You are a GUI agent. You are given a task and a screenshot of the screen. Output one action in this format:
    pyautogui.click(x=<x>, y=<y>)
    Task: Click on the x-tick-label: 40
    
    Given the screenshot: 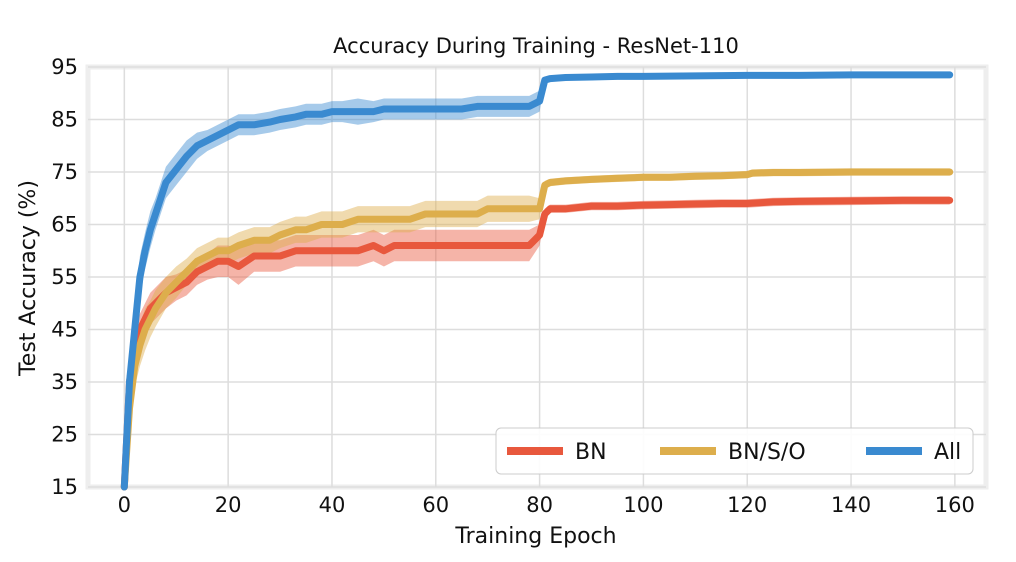 What is the action you would take?
    pyautogui.click(x=332, y=505)
    